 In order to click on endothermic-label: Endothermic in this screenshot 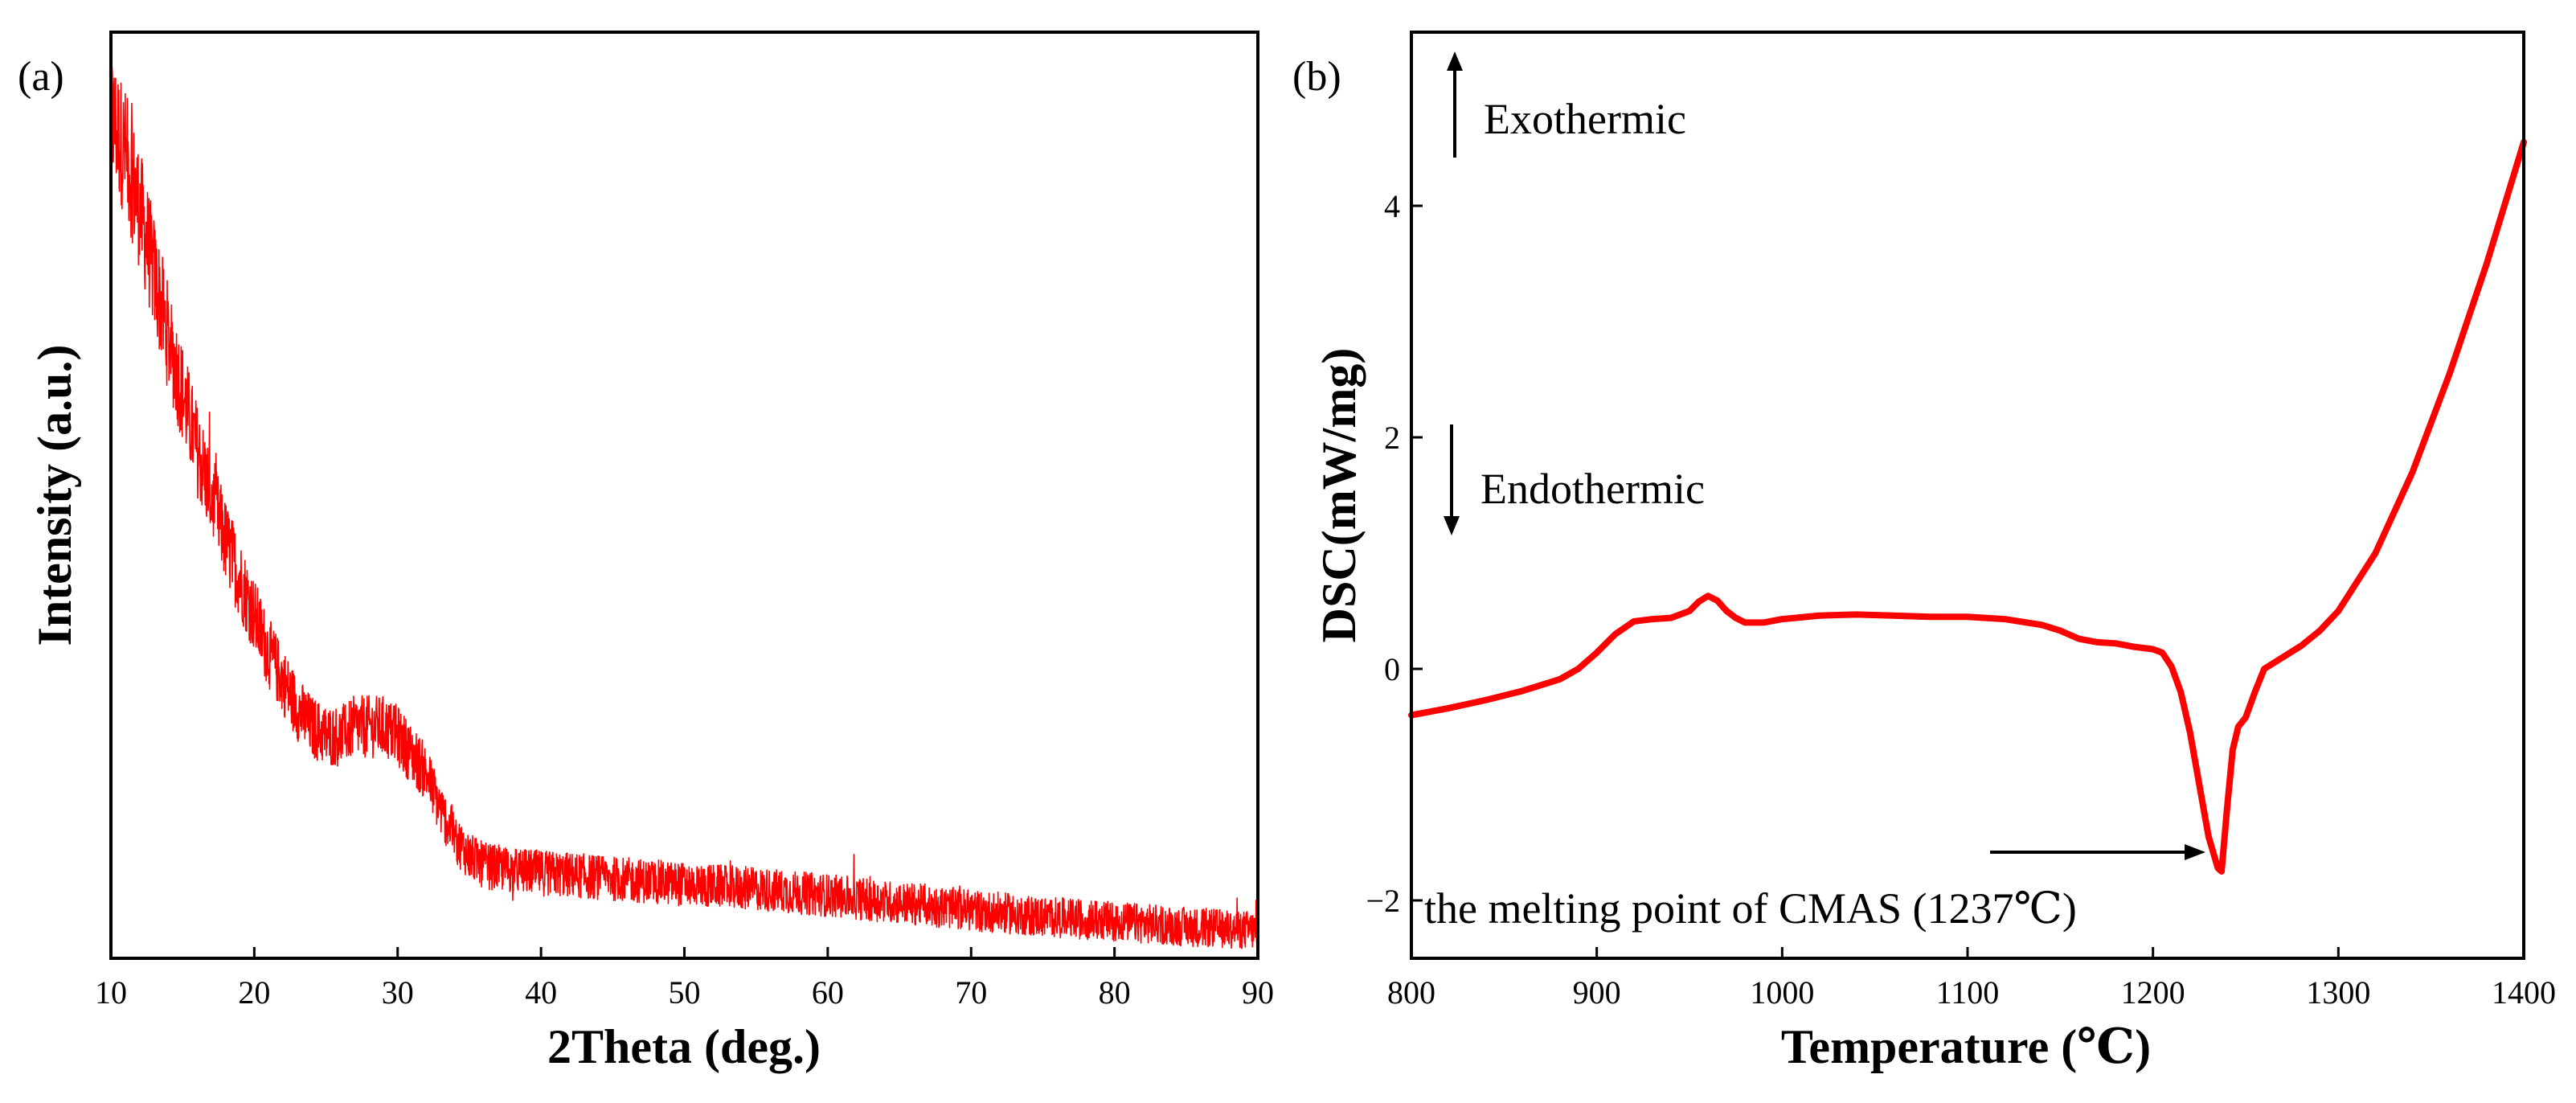, I will do `click(1592, 489)`.